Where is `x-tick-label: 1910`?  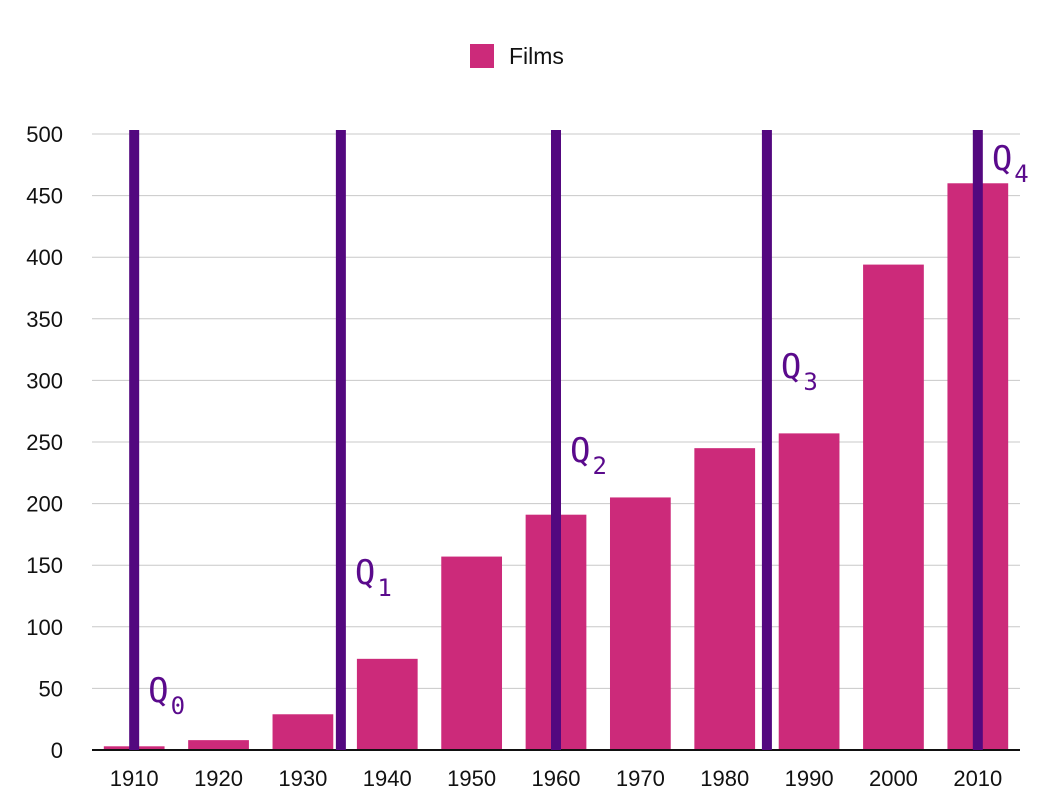 x-tick-label: 1910 is located at coordinates (134, 778).